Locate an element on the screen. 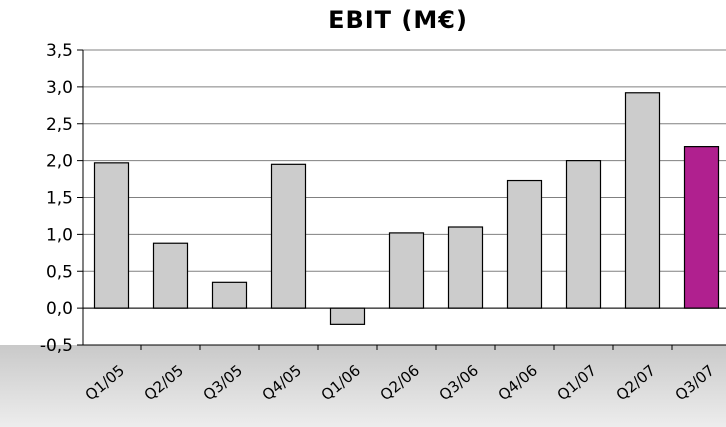 The height and width of the screenshot is (427, 726). y-tick-label: 1,0 is located at coordinates (59, 235).